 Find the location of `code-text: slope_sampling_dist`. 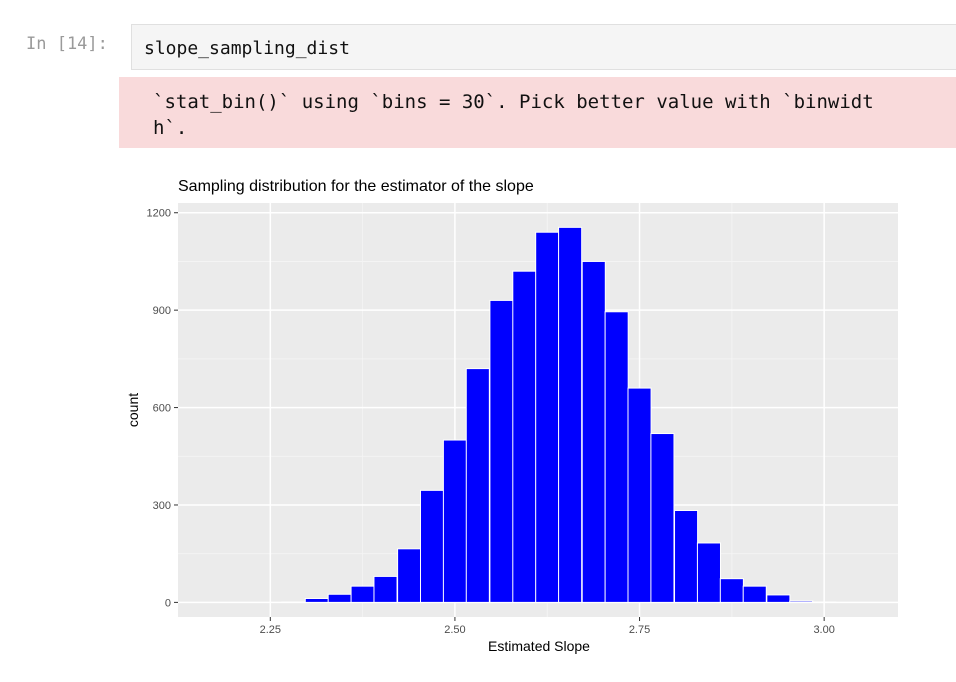

code-text: slope_sampling_dist is located at coordinates (247, 48).